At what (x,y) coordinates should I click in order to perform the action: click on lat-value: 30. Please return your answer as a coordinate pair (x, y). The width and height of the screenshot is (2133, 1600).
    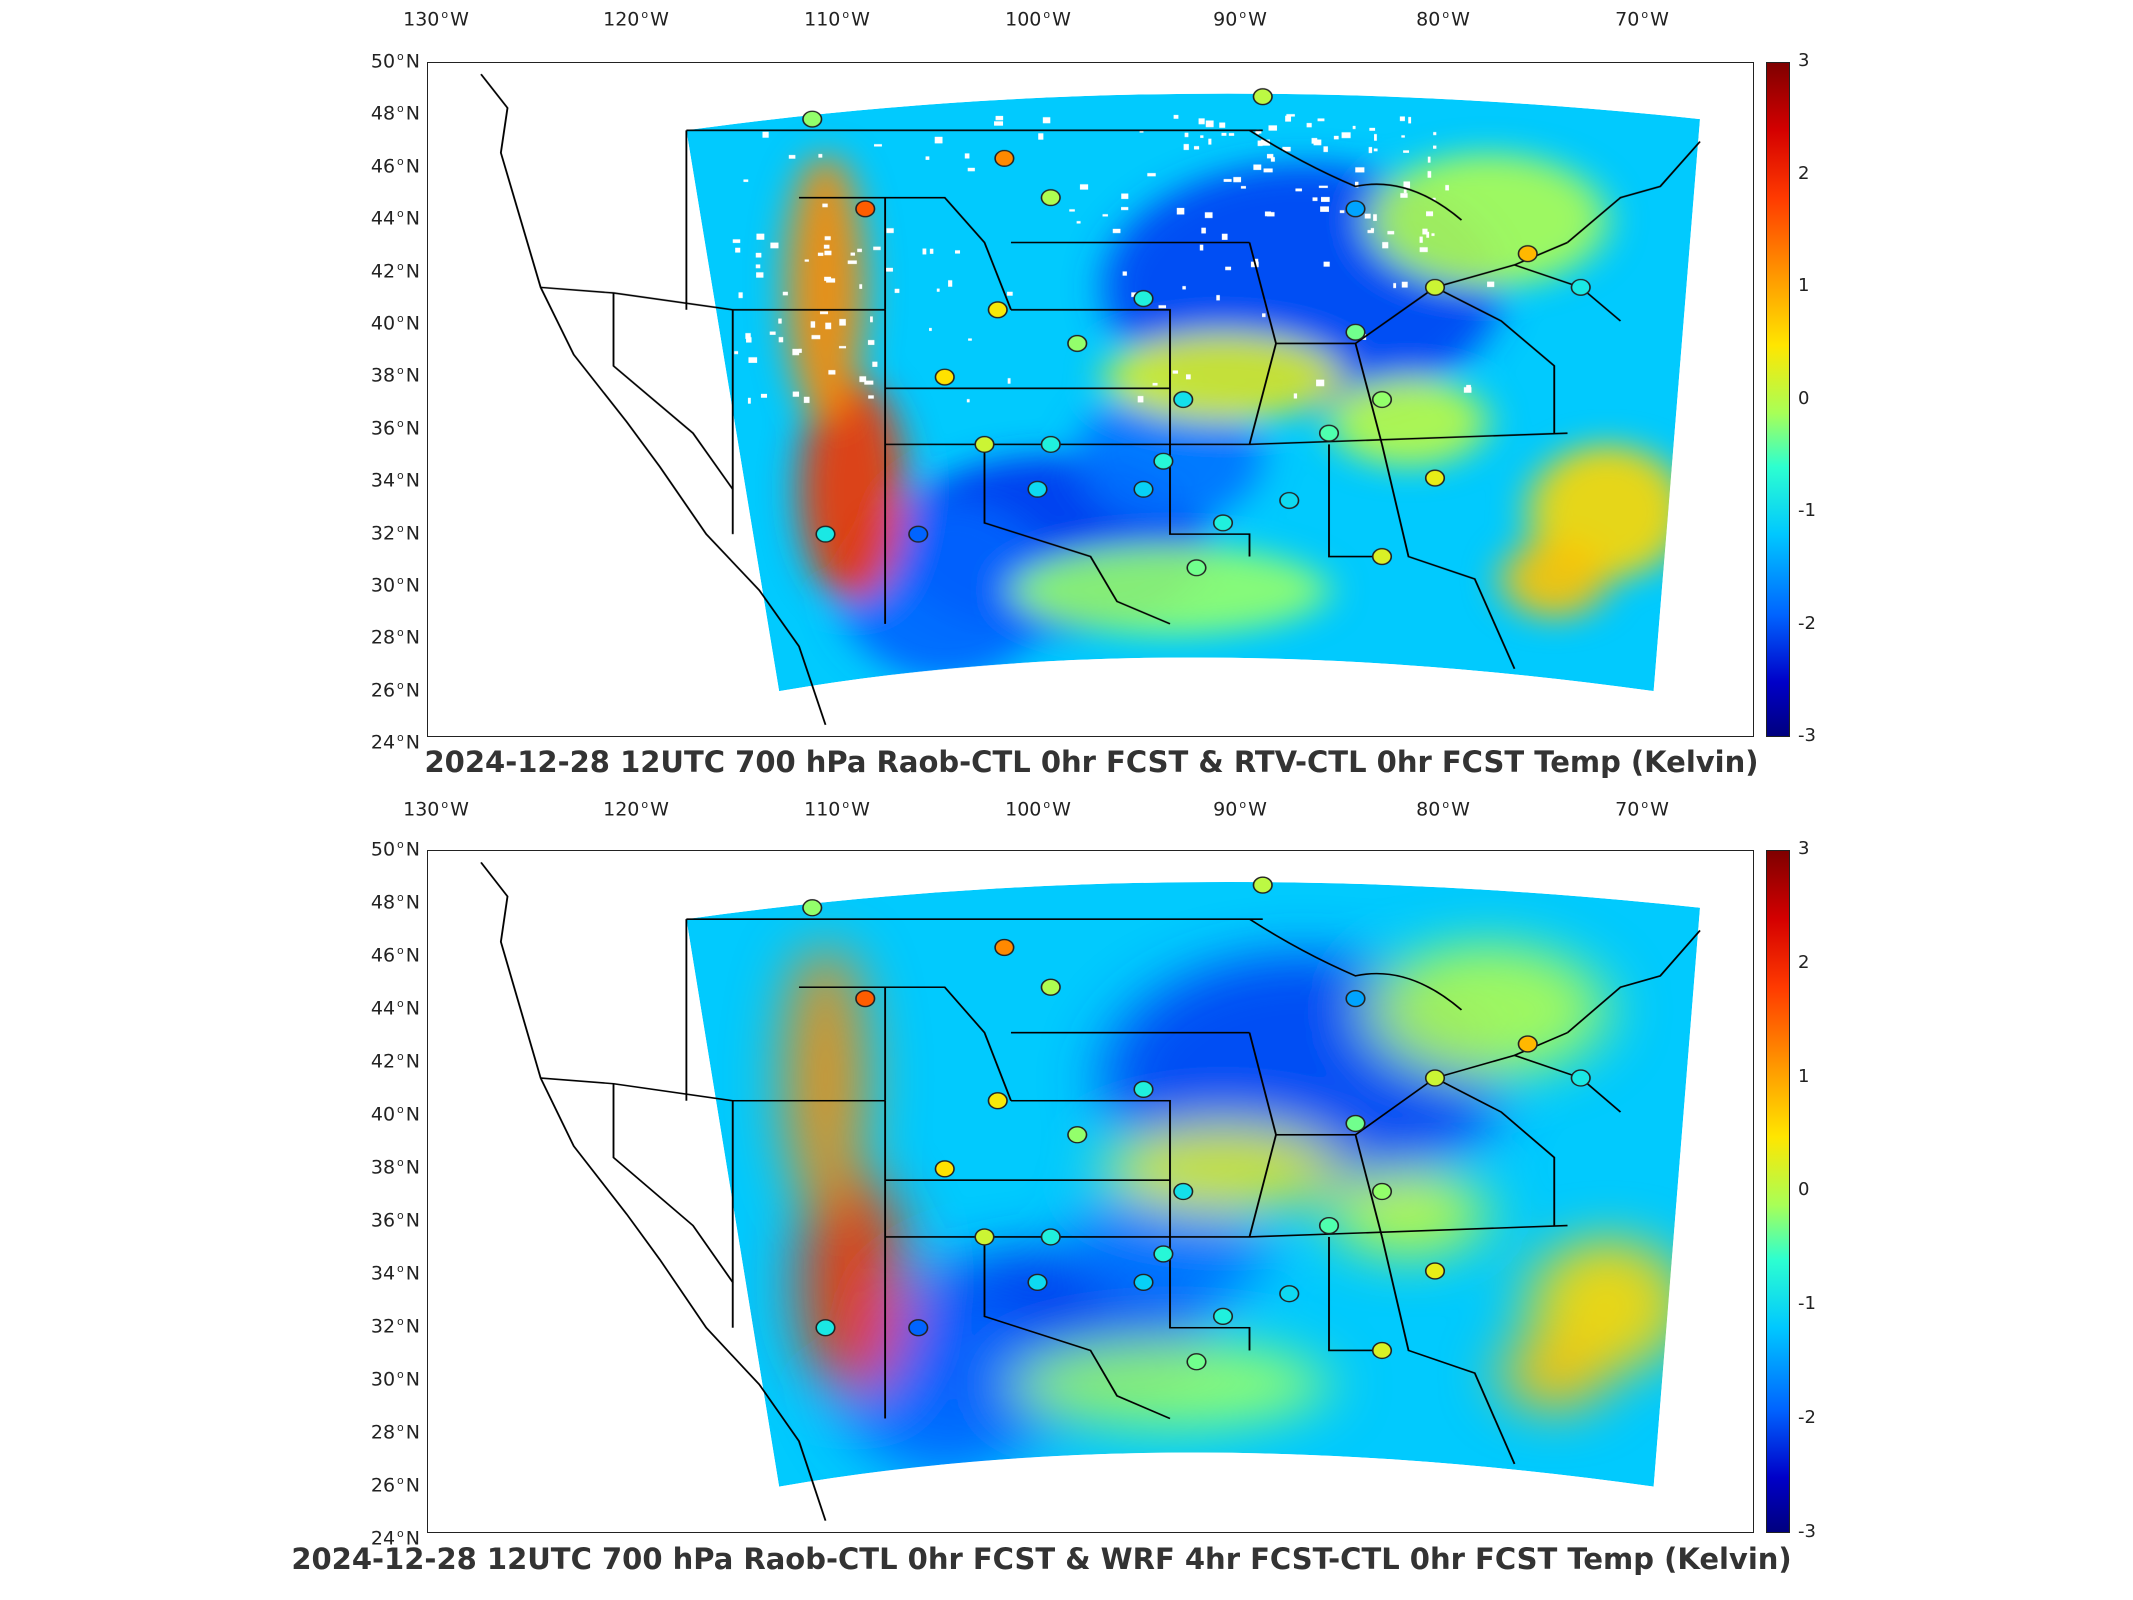
    Looking at the image, I should click on (383, 585).